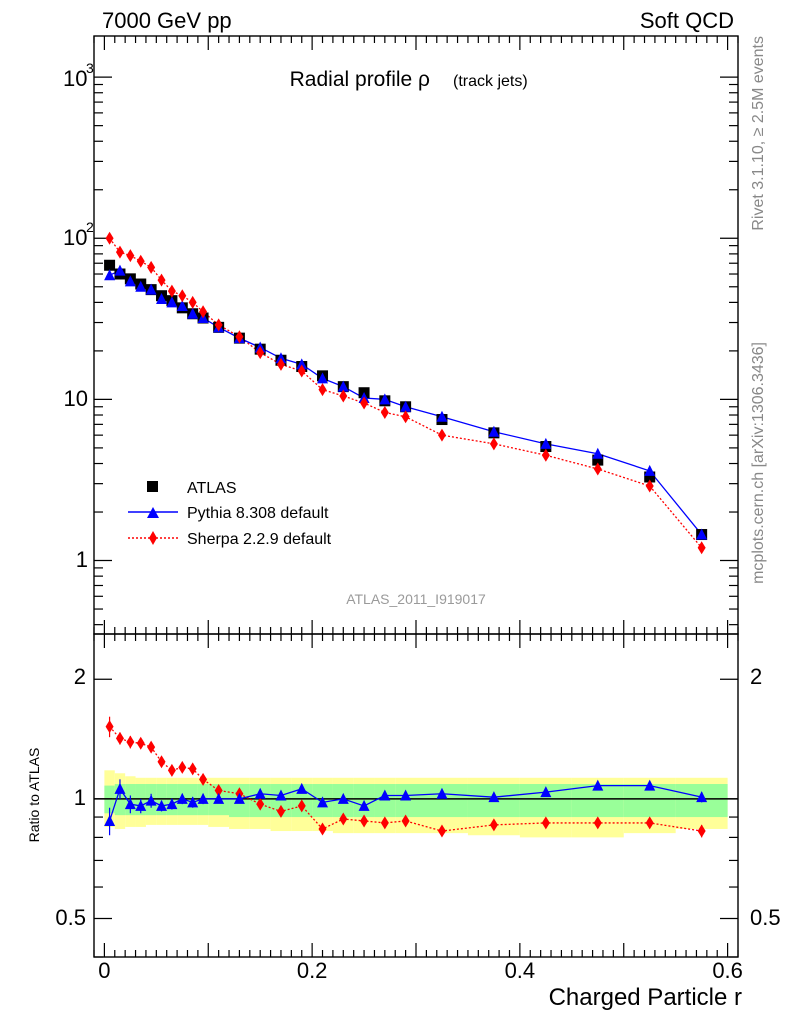 The width and height of the screenshot is (786, 1024). I want to click on ratio-ylabel: Ratio to ATLAS, so click(34, 795).